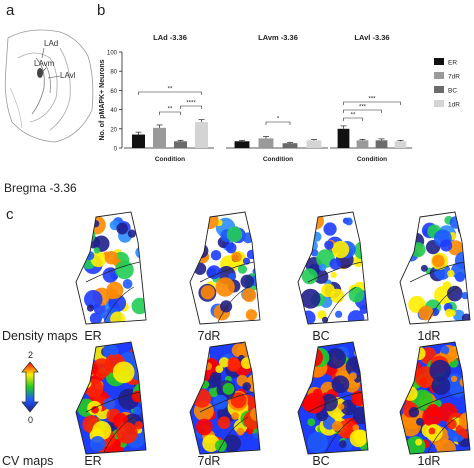 Image resolution: width=474 pixels, height=468 pixels. I want to click on cv-col-er: ER, so click(93, 461).